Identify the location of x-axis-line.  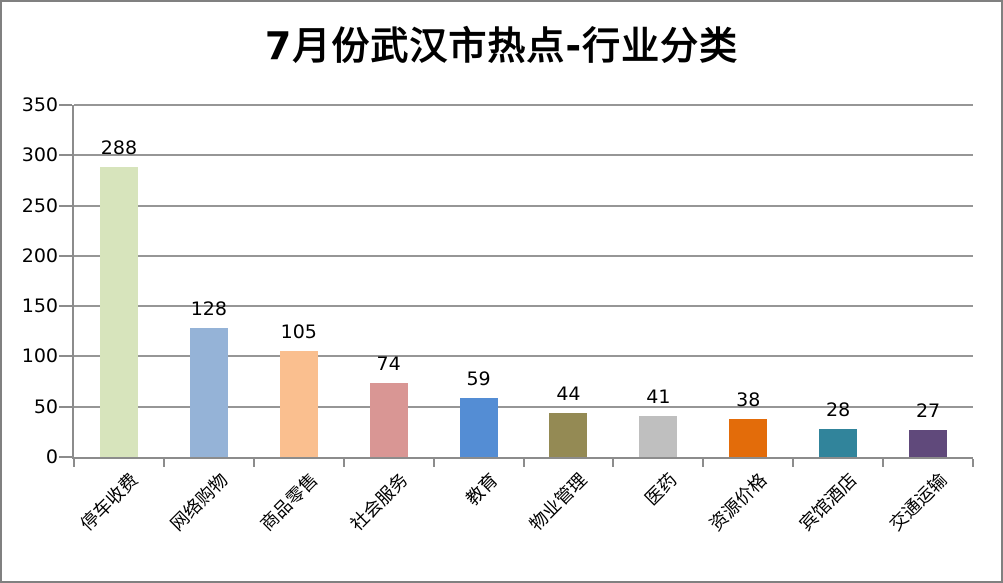
(522, 458).